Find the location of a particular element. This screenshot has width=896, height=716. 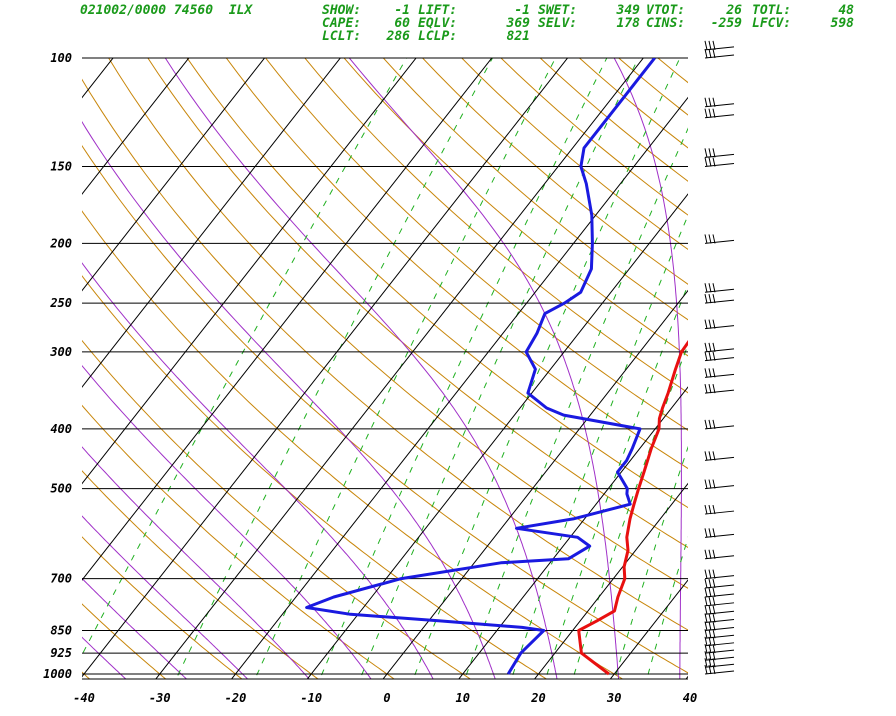

index-label: TOTL: is located at coordinates (772, 10).